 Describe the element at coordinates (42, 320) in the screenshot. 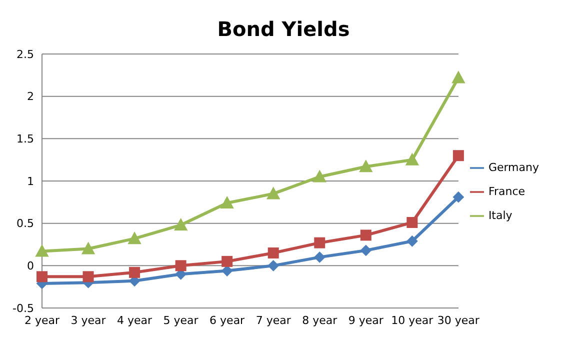

I see `x-tick-label: 2 year` at that location.